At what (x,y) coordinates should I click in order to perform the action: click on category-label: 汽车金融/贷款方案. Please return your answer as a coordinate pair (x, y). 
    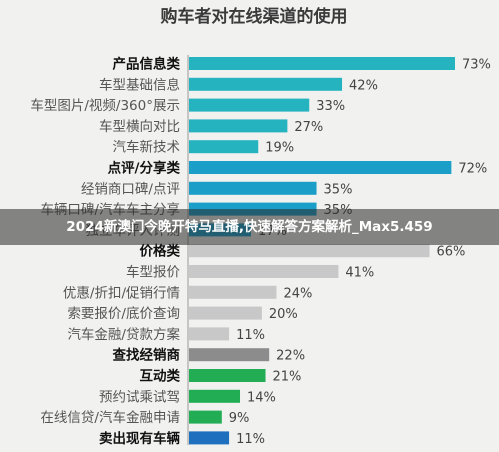
    Looking at the image, I should click on (123, 334).